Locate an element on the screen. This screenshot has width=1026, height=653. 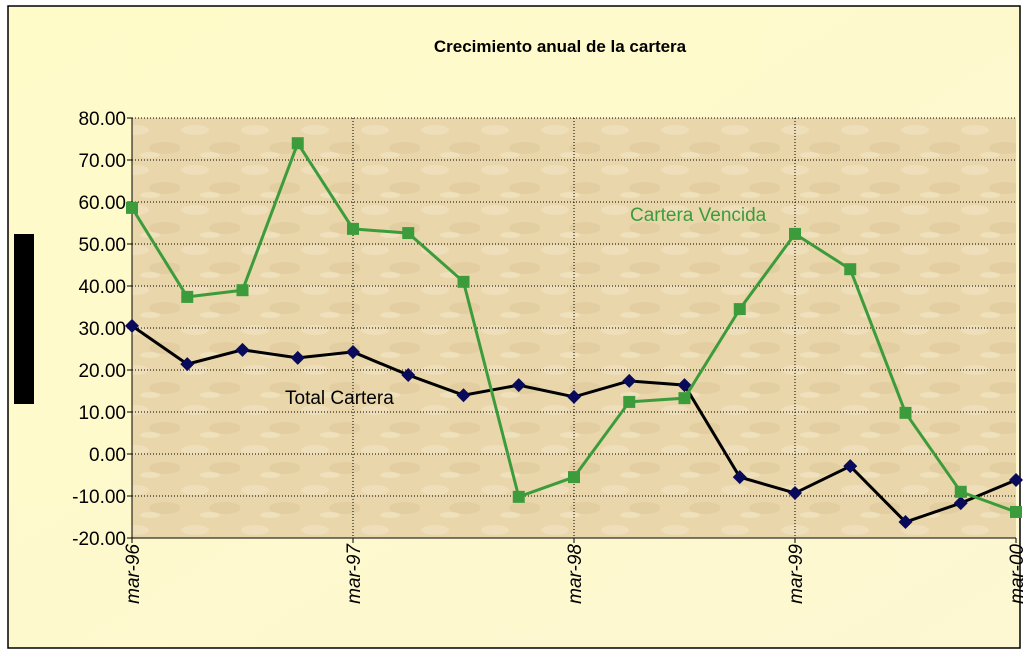
y-tick-label: 0.00 is located at coordinates (107, 455).